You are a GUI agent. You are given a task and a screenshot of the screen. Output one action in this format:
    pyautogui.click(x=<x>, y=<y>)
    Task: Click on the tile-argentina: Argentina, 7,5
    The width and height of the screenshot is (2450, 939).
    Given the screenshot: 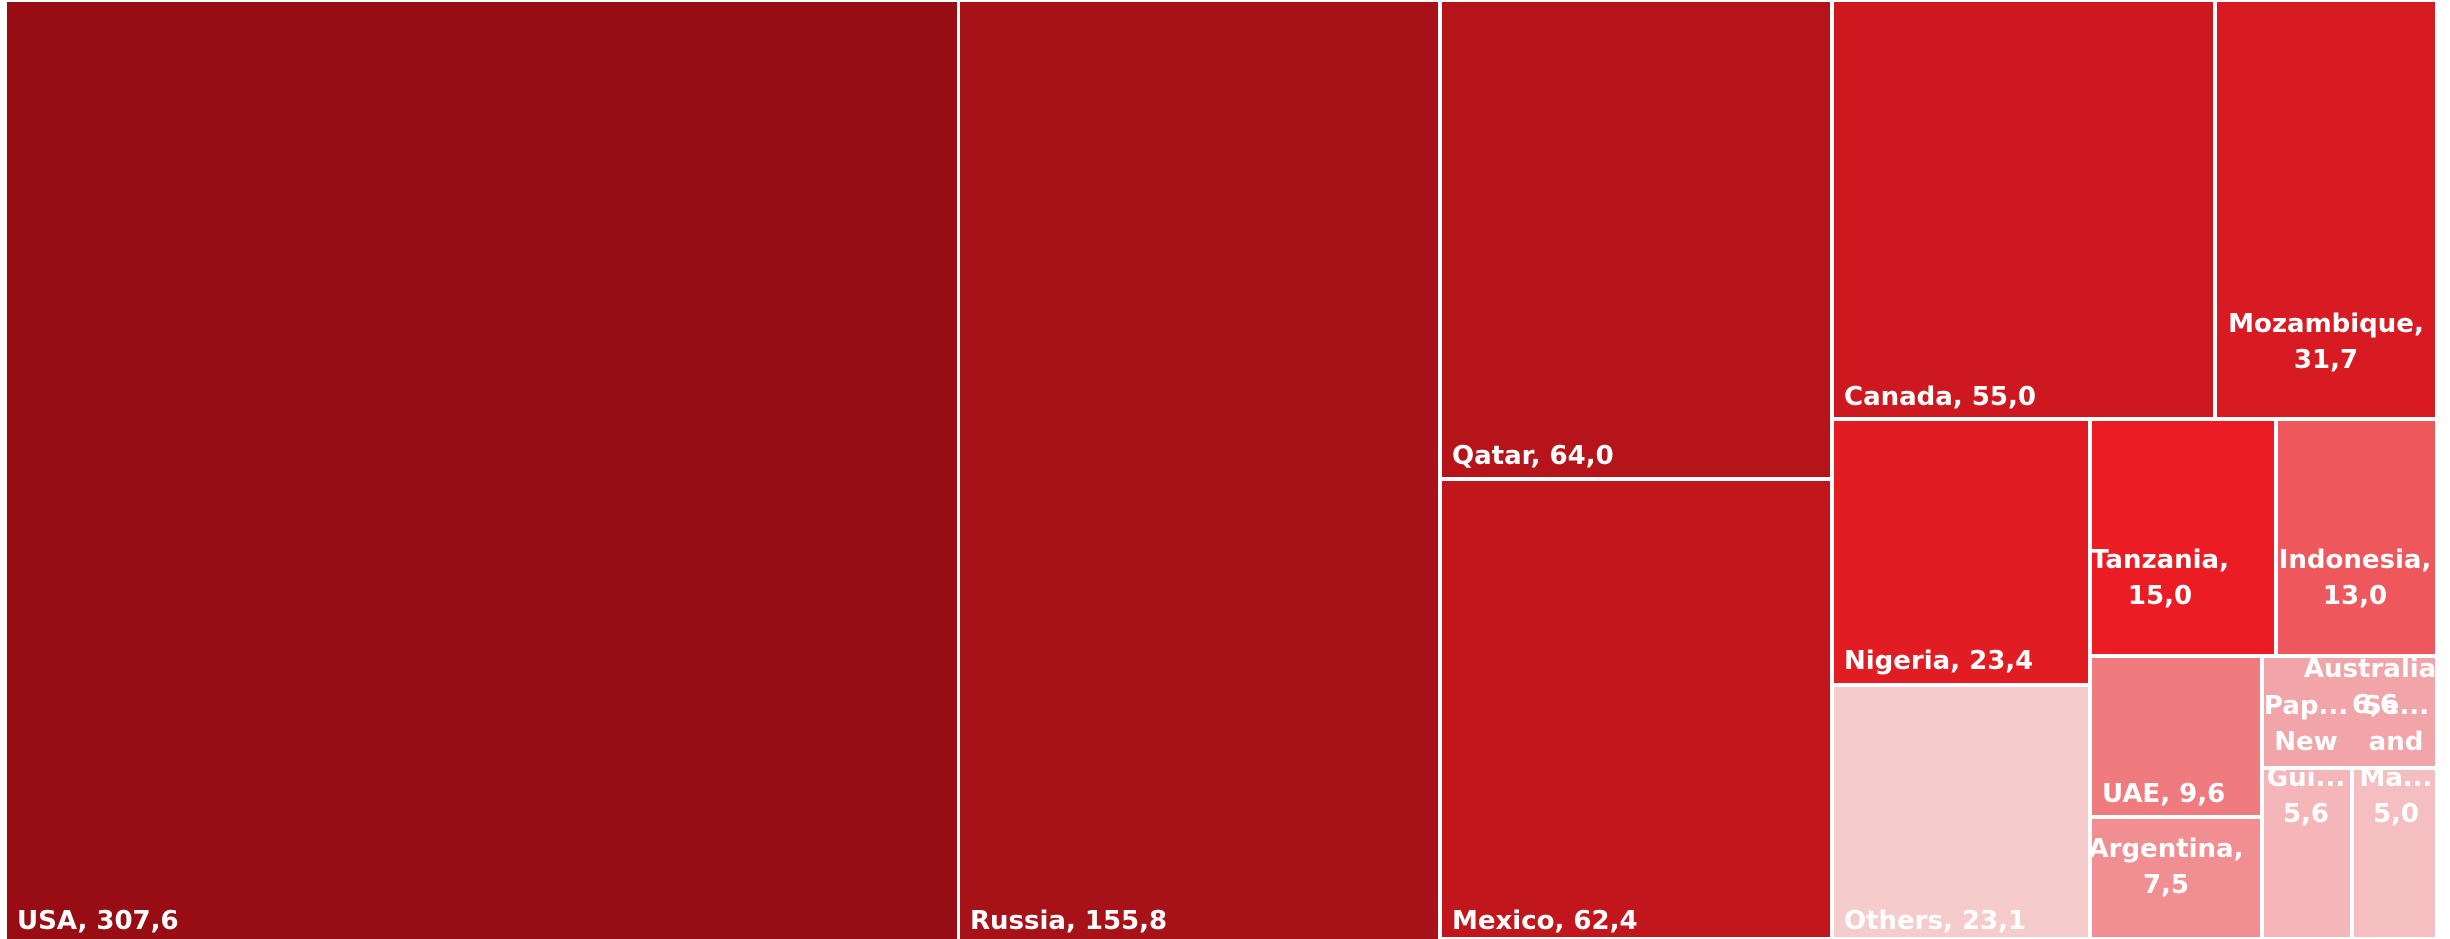 What is the action you would take?
    pyautogui.click(x=2174, y=878)
    